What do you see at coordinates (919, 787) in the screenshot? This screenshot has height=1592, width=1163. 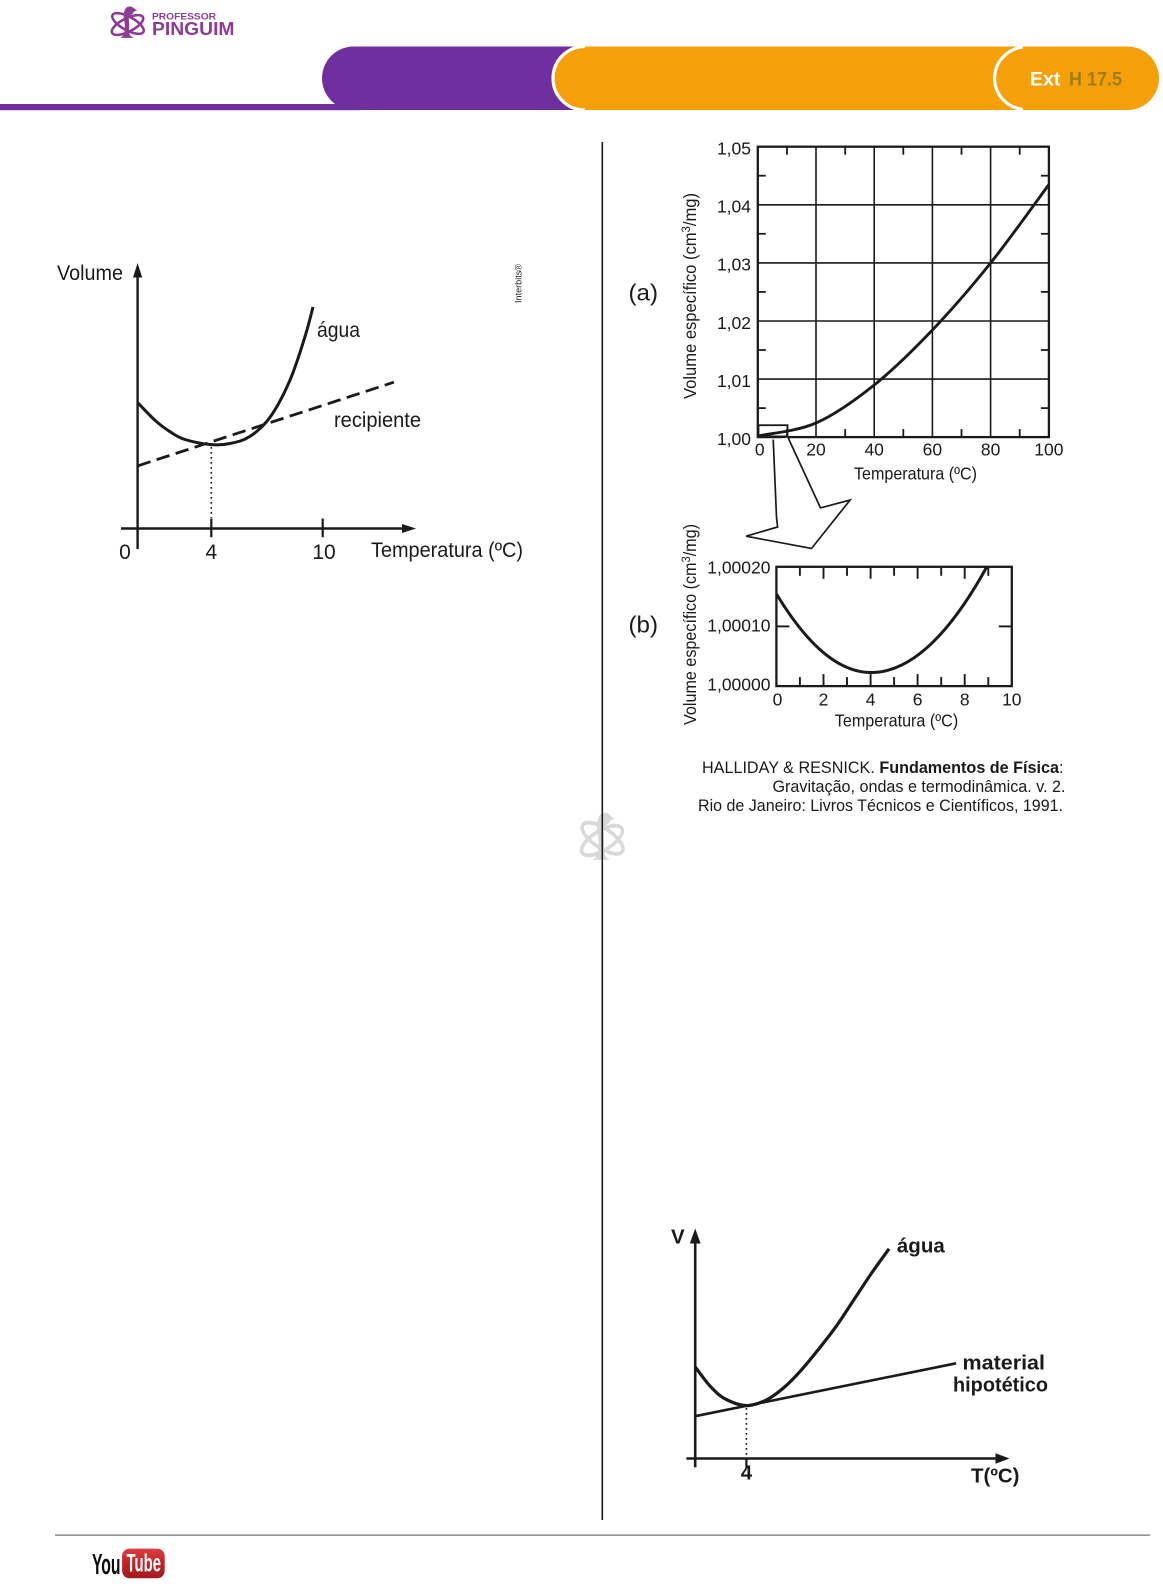 I see `svg-text:Gravitação, ondas e termodinâm: Gravitação, ondas e termodinâmica. v. 2.` at bounding box center [919, 787].